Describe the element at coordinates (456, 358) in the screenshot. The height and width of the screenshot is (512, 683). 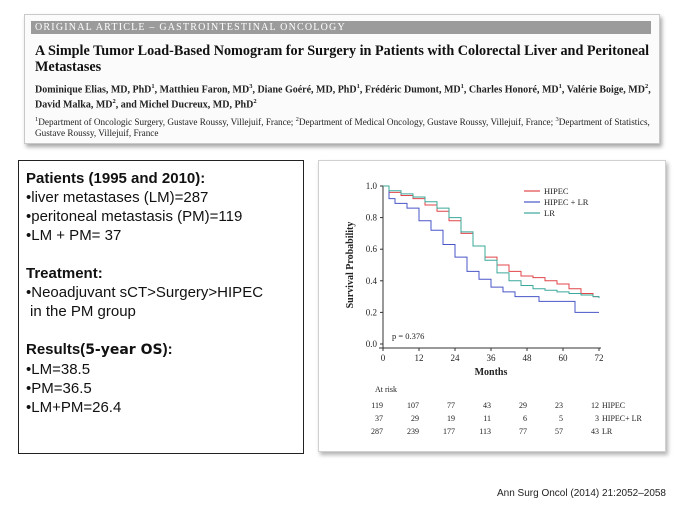
I see `x-tick-label: 24` at that location.